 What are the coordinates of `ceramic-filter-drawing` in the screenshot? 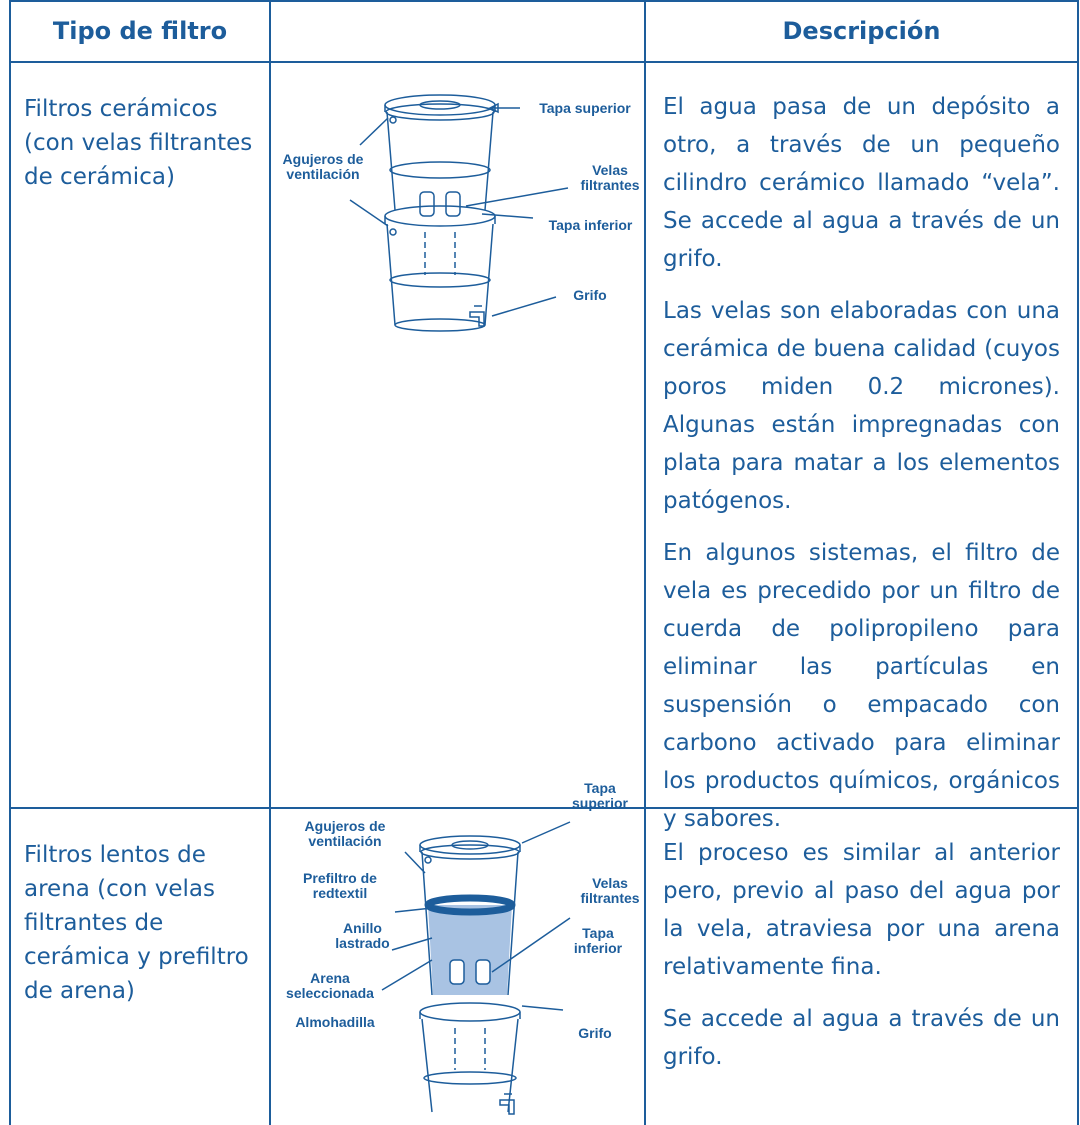 It's located at (459, 213).